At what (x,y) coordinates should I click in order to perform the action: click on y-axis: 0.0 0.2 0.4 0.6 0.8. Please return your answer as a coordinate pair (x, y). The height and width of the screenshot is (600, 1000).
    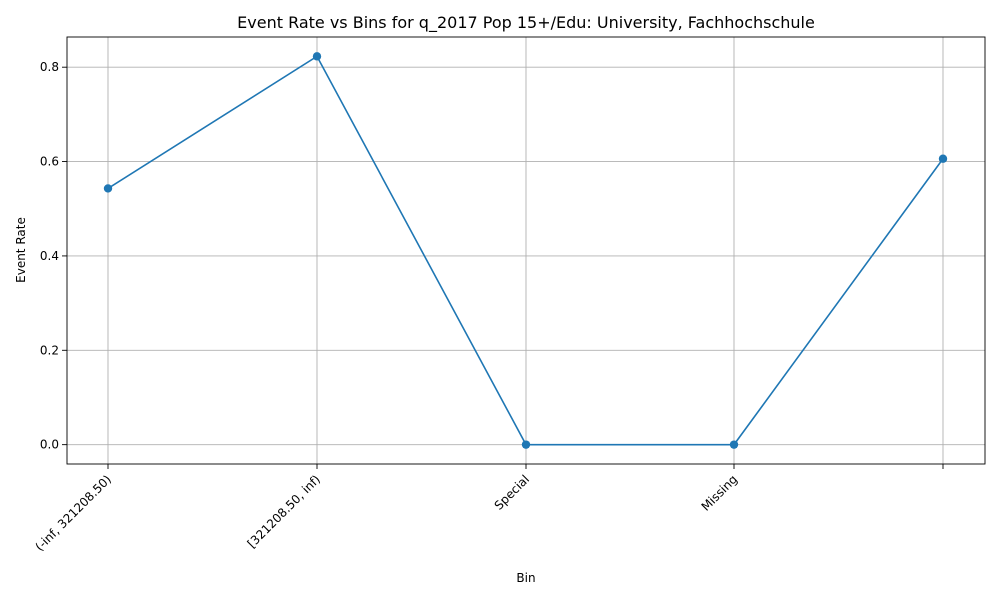
    Looking at the image, I should click on (53, 256).